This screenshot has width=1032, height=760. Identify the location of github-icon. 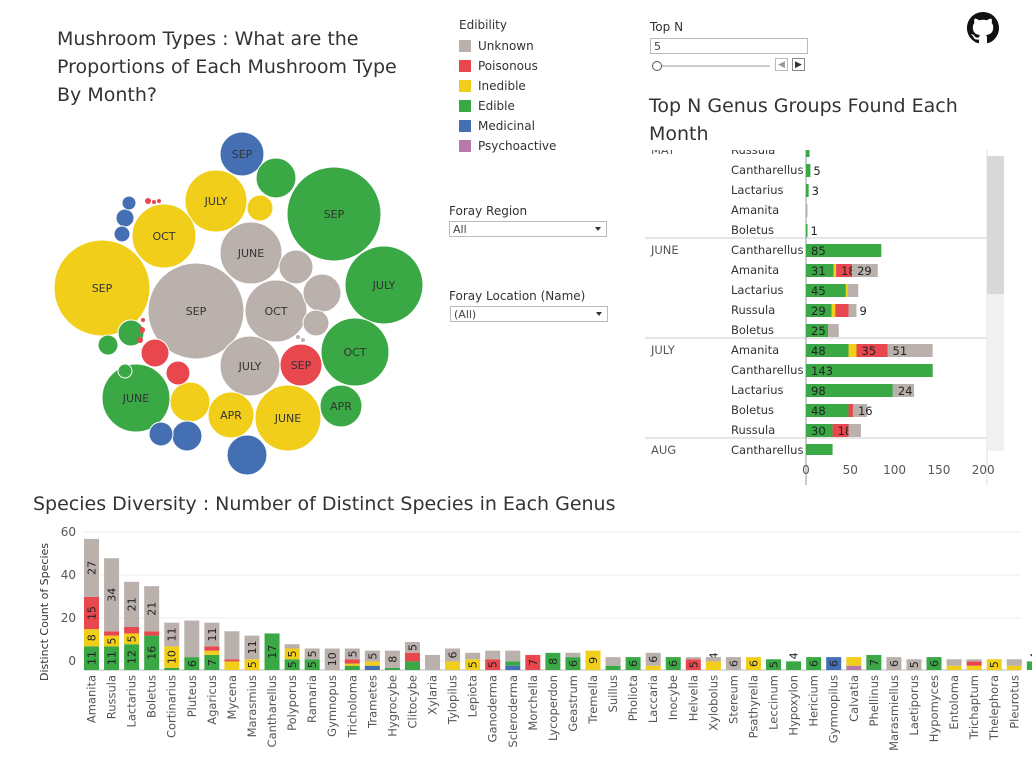
(983, 28).